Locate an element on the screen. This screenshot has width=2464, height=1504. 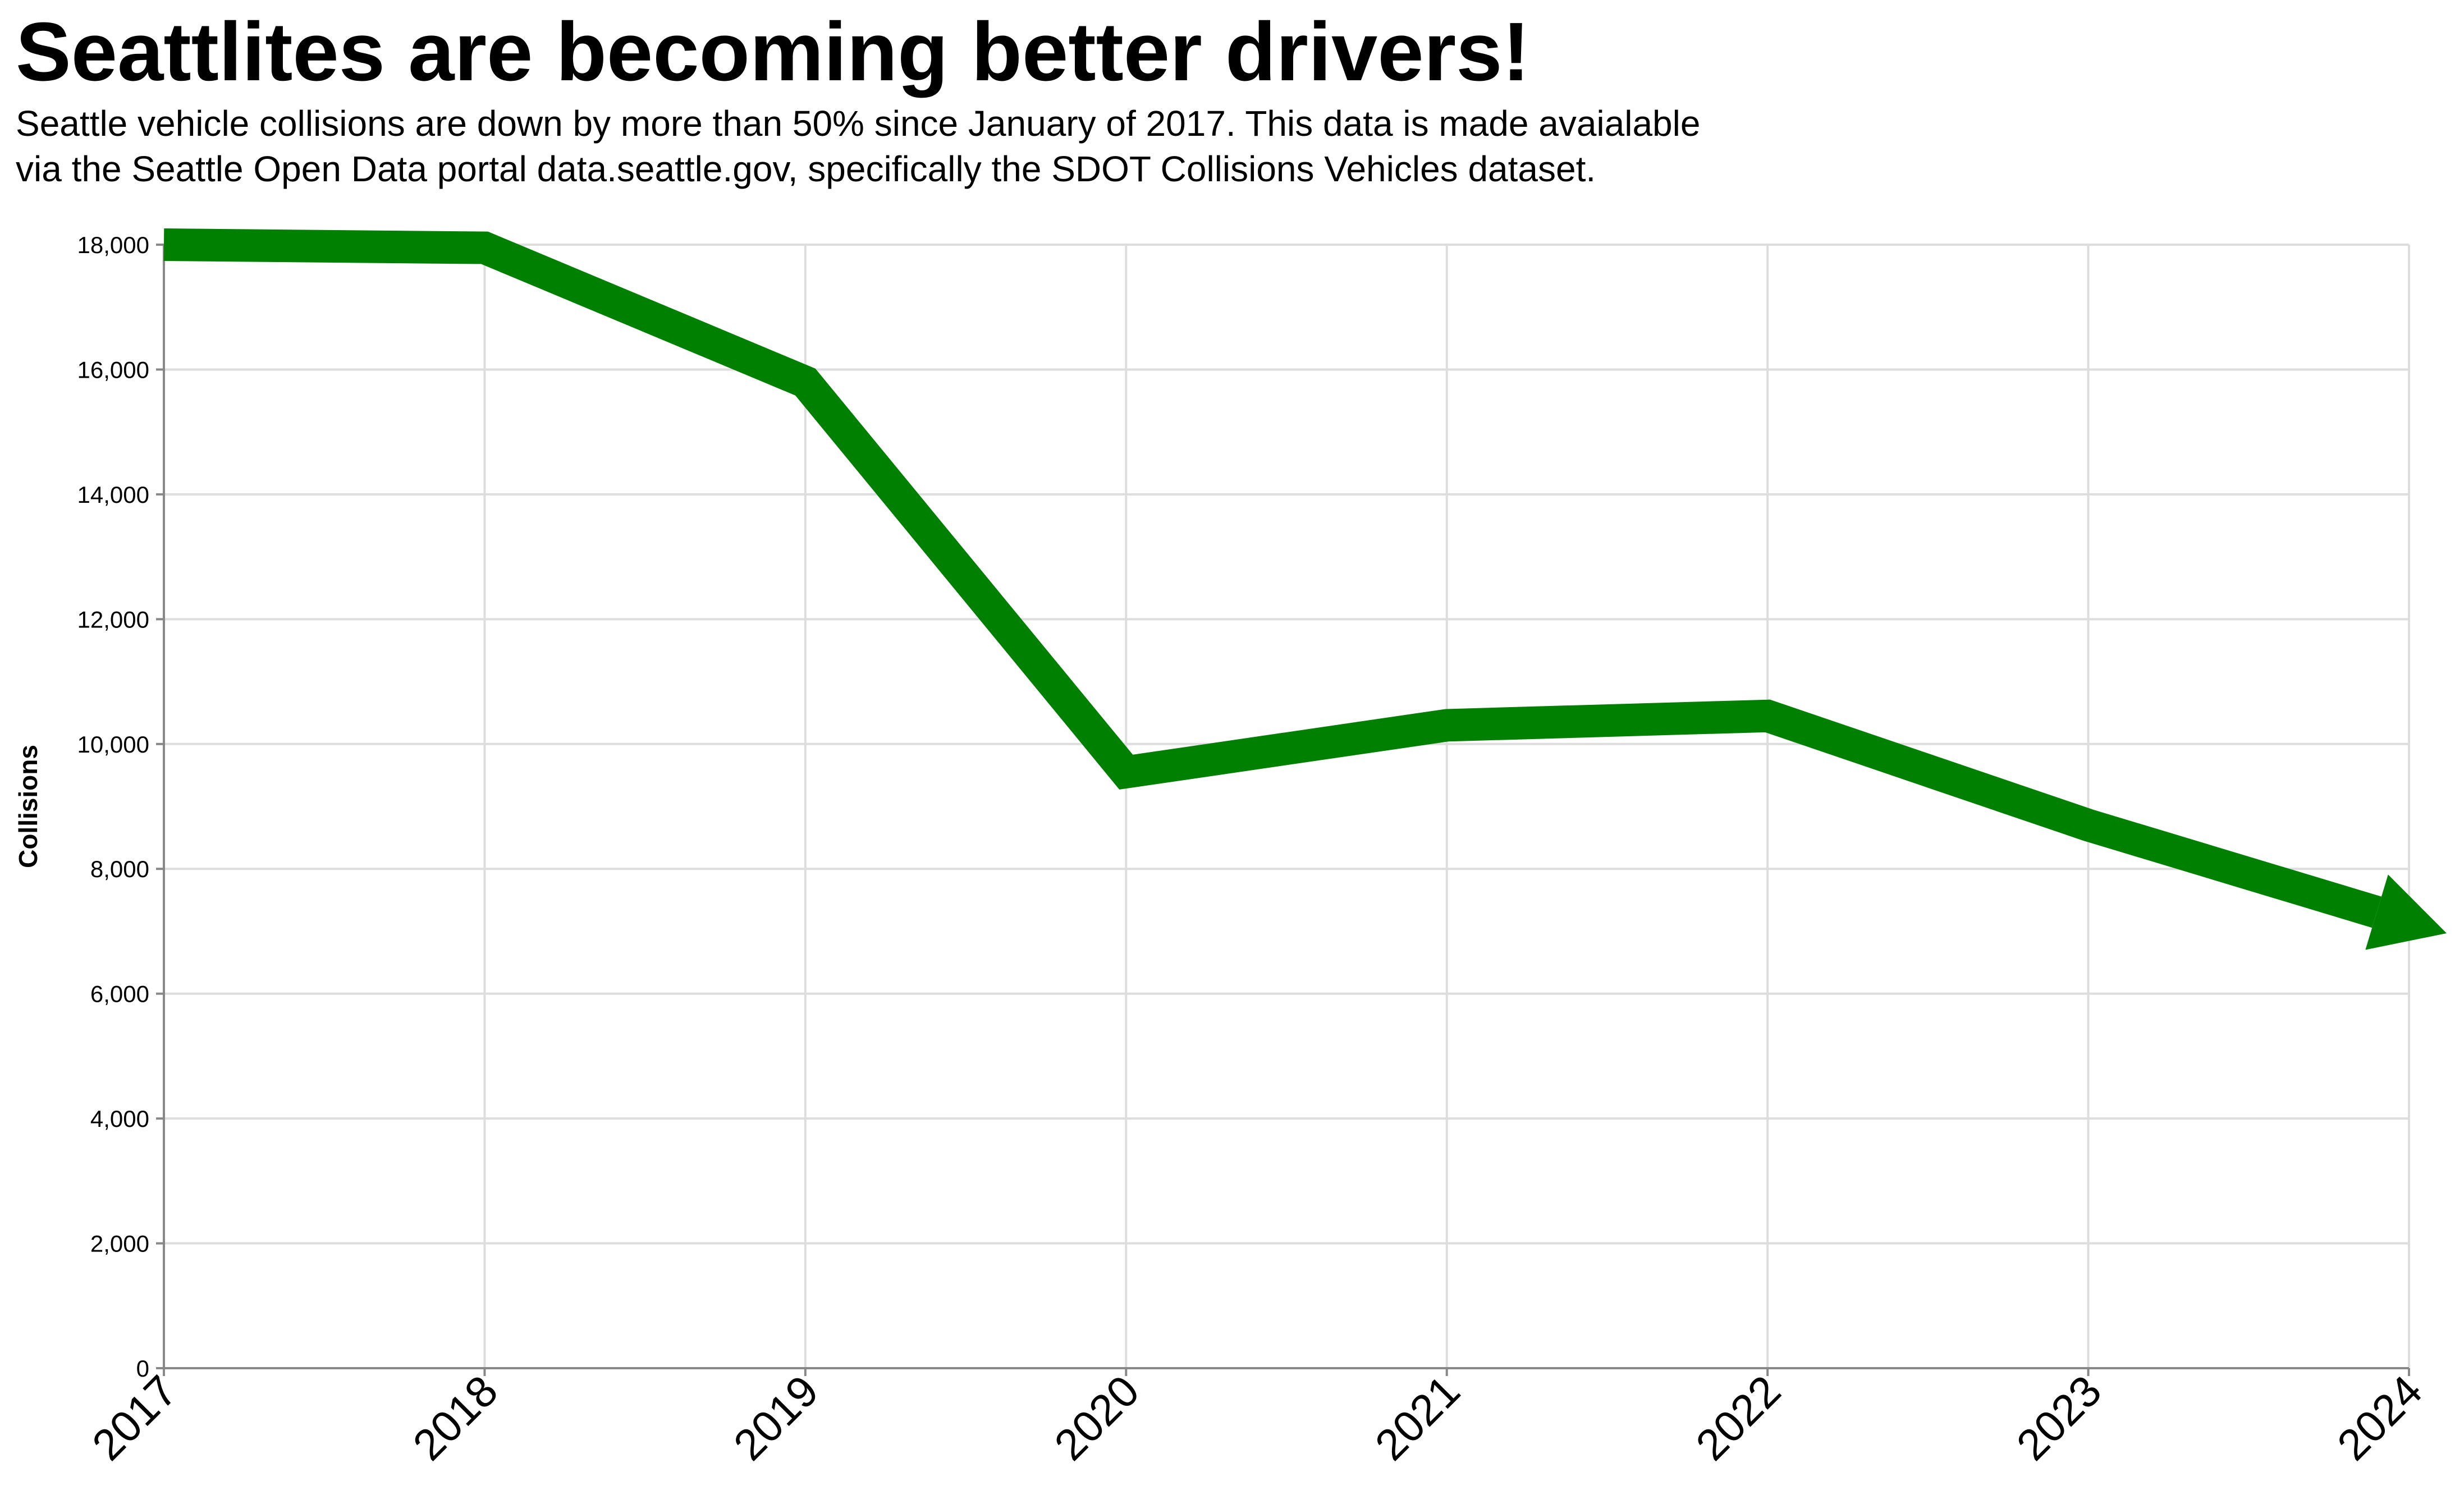
line-arrowhead is located at coordinates (2406, 912).